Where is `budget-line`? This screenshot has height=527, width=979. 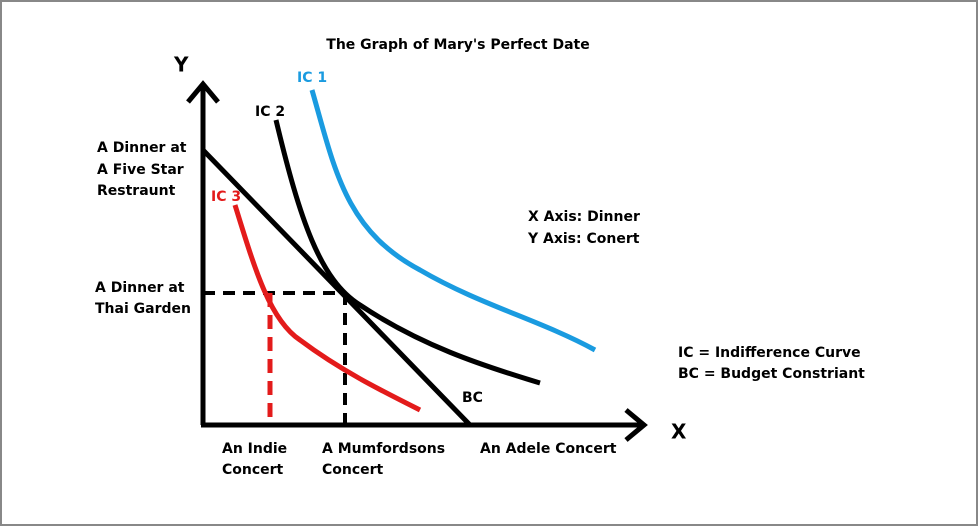 budget-line is located at coordinates (336, 287).